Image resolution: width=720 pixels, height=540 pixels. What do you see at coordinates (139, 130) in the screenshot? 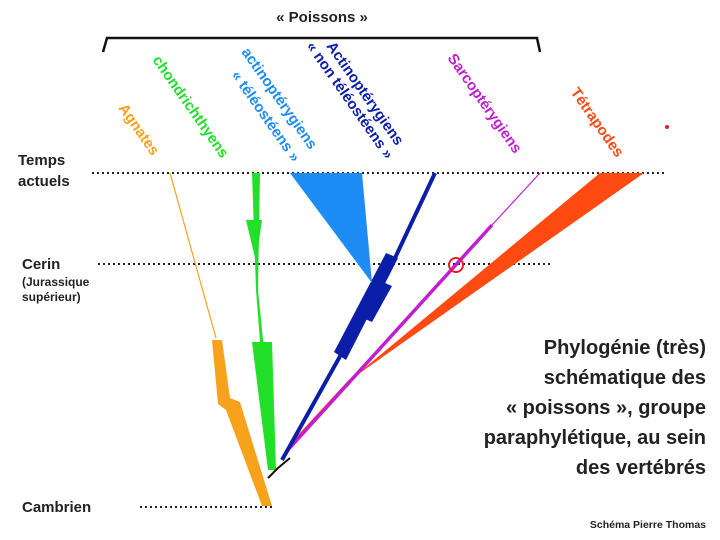
I see `agnathes-label: Agnates` at bounding box center [139, 130].